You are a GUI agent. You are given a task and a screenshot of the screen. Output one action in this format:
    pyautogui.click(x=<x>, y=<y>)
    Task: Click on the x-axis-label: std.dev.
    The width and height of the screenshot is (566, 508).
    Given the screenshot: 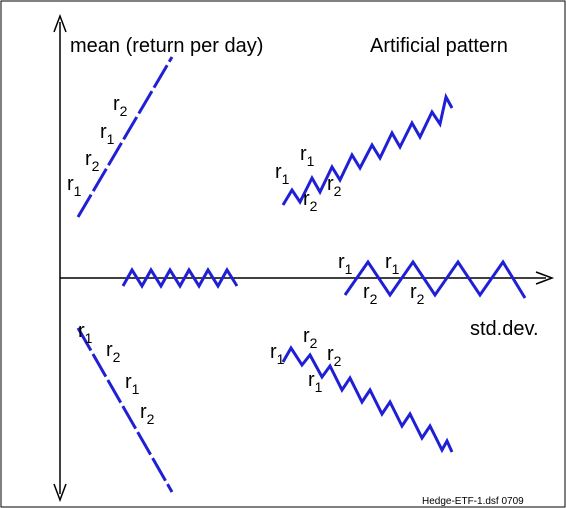 What is the action you would take?
    pyautogui.click(x=504, y=329)
    